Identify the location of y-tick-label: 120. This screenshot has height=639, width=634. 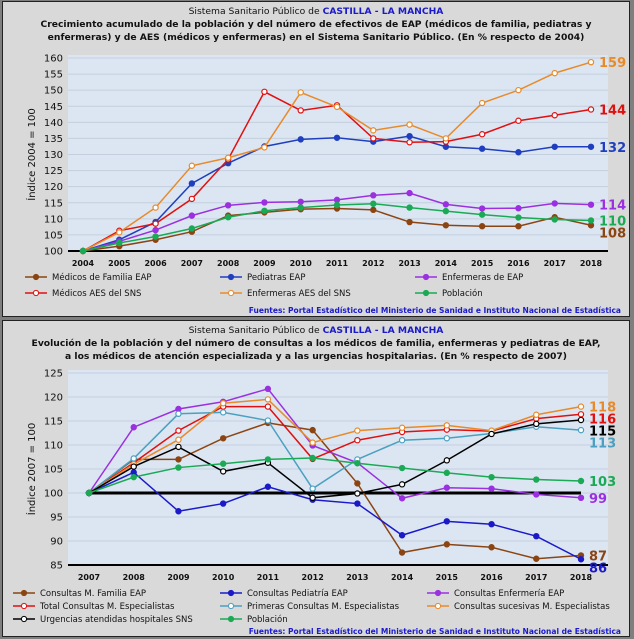
(53, 187).